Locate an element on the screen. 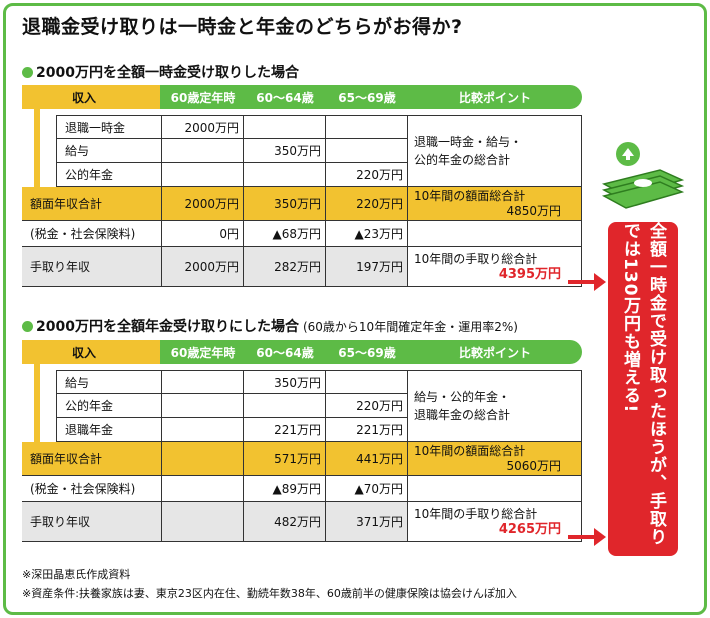  net-60: 2000万円 is located at coordinates (203, 267).